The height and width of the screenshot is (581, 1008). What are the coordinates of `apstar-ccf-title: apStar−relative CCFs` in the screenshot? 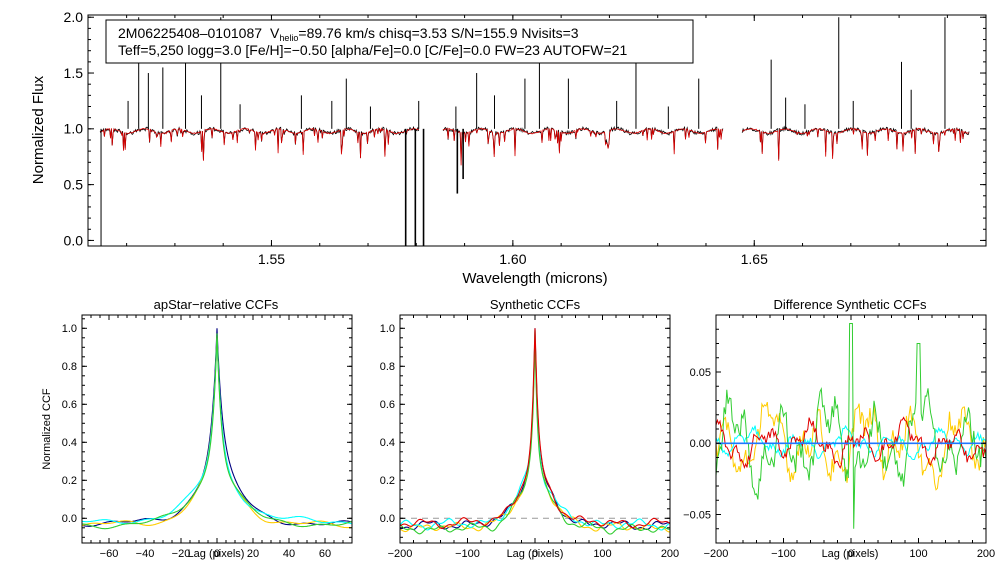 It's located at (216, 304).